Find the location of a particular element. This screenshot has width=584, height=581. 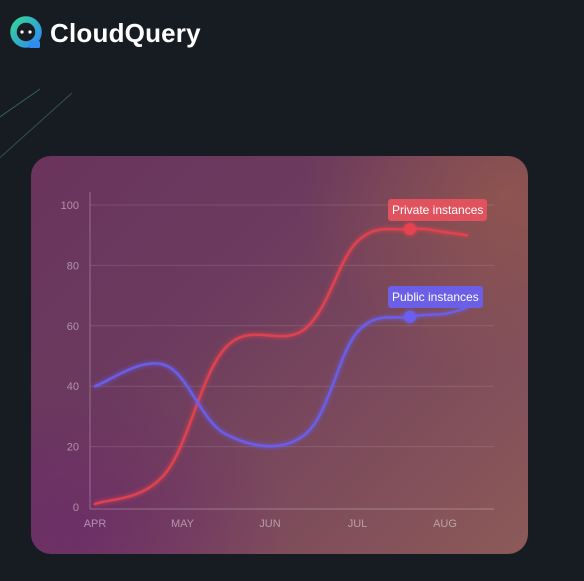

y-tick-label-0: 0 is located at coordinates (76, 508).